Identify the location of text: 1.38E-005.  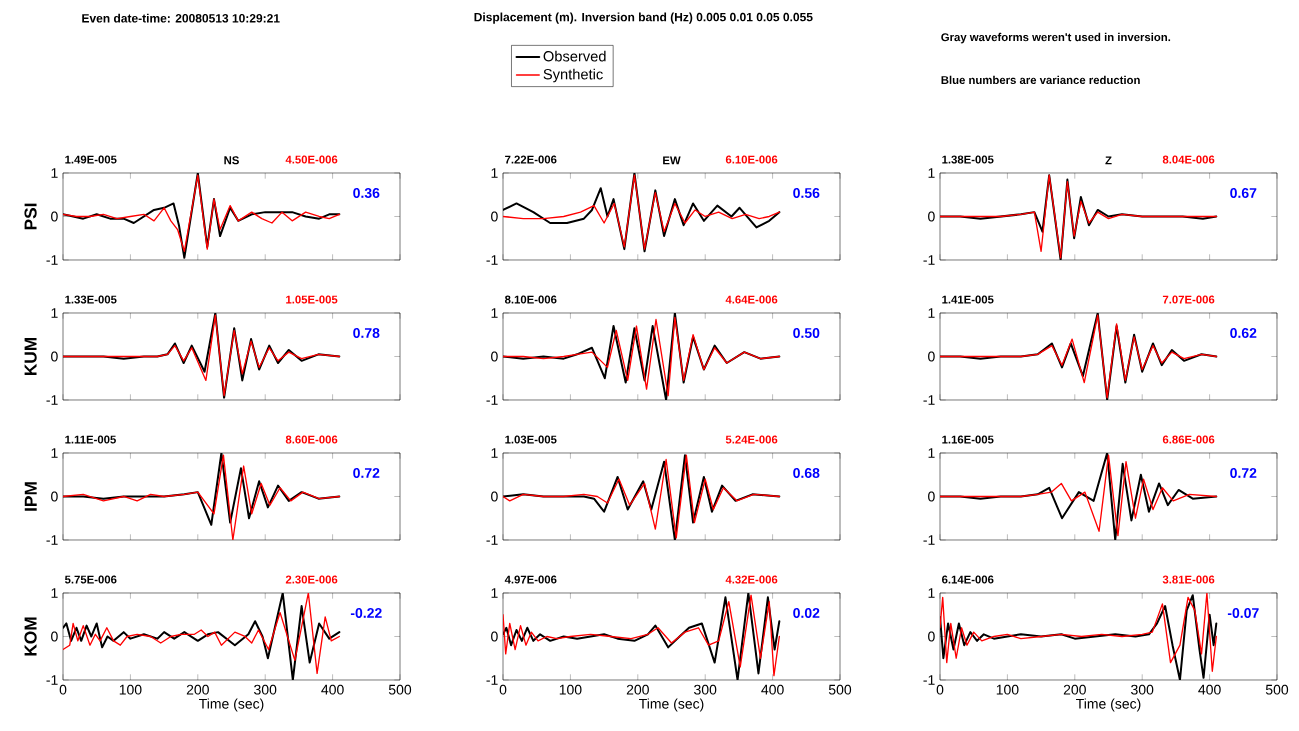
(968, 159).